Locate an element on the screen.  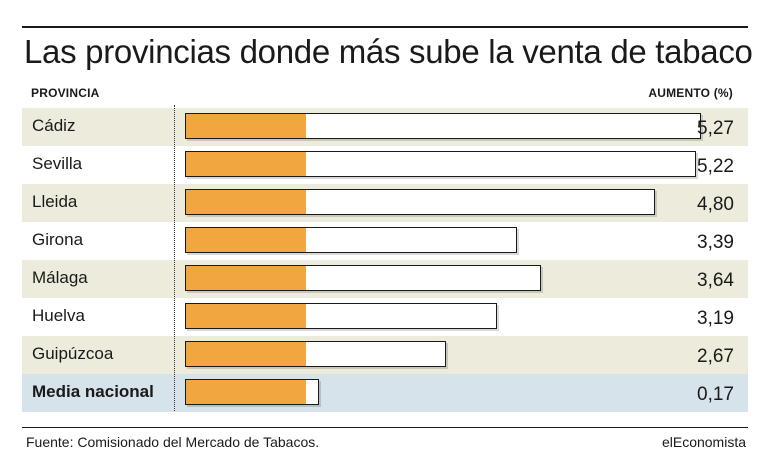
value-label: 3,64 is located at coordinates (715, 280).